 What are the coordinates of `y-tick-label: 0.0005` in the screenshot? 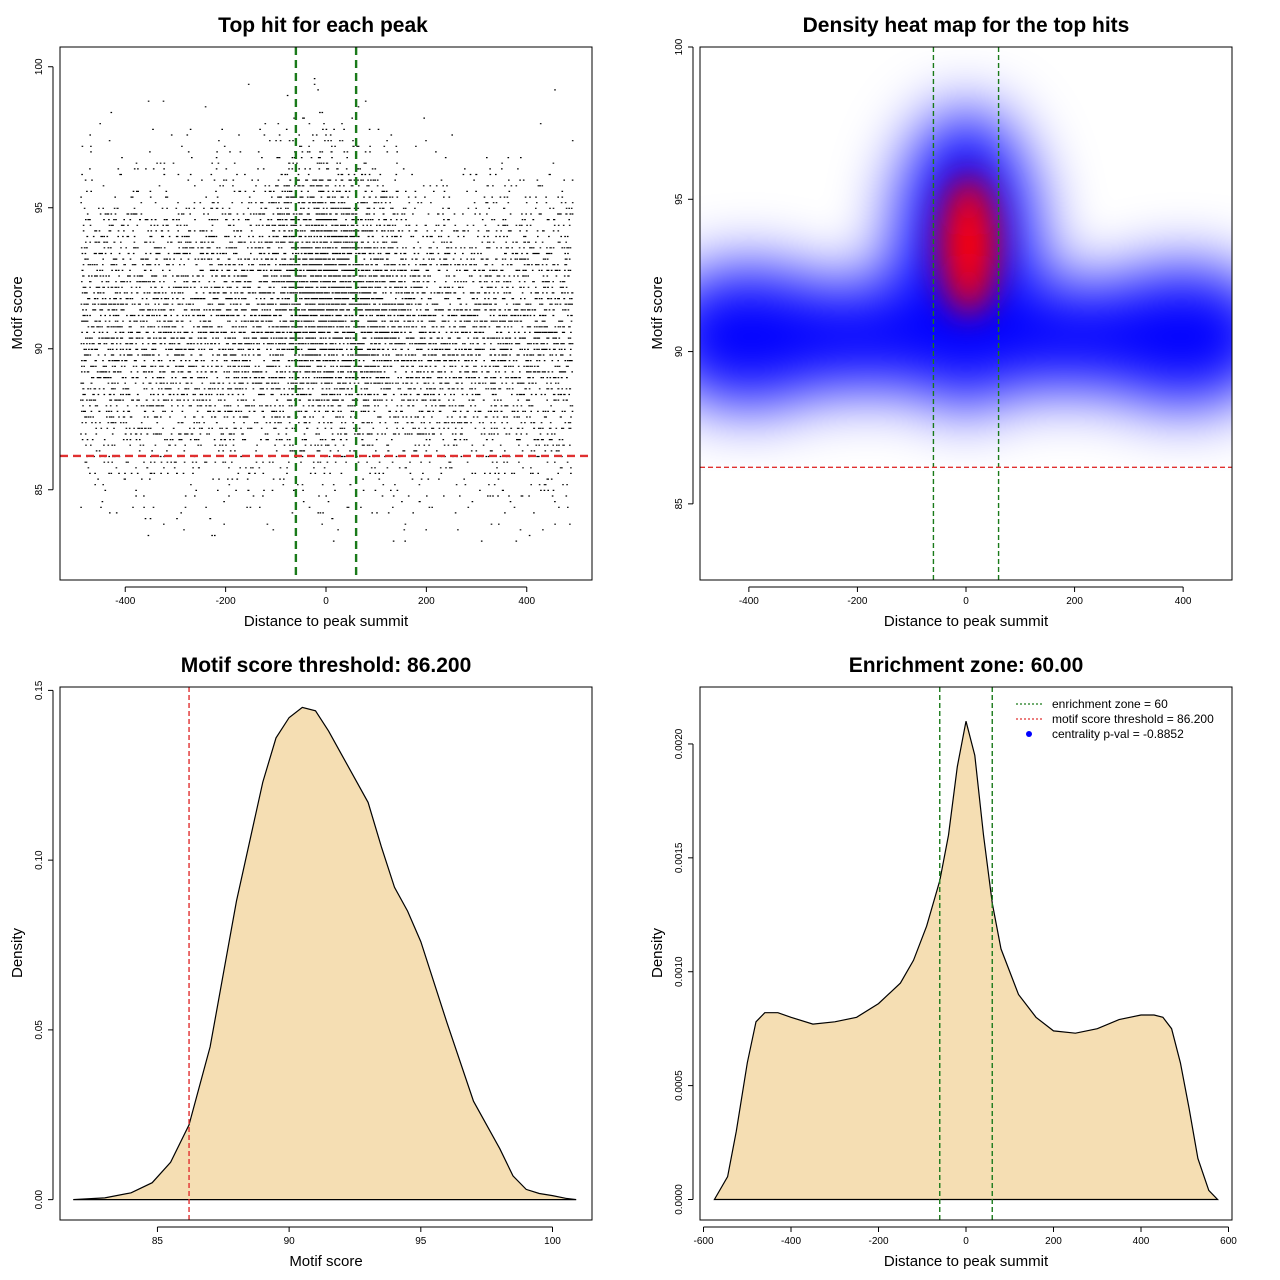 It's located at (679, 1085).